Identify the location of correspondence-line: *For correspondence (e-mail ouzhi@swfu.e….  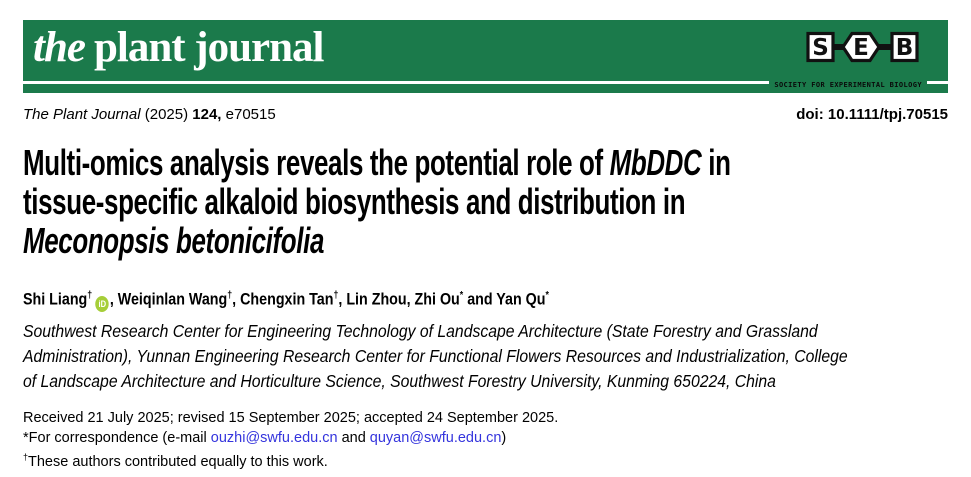
(290, 439).